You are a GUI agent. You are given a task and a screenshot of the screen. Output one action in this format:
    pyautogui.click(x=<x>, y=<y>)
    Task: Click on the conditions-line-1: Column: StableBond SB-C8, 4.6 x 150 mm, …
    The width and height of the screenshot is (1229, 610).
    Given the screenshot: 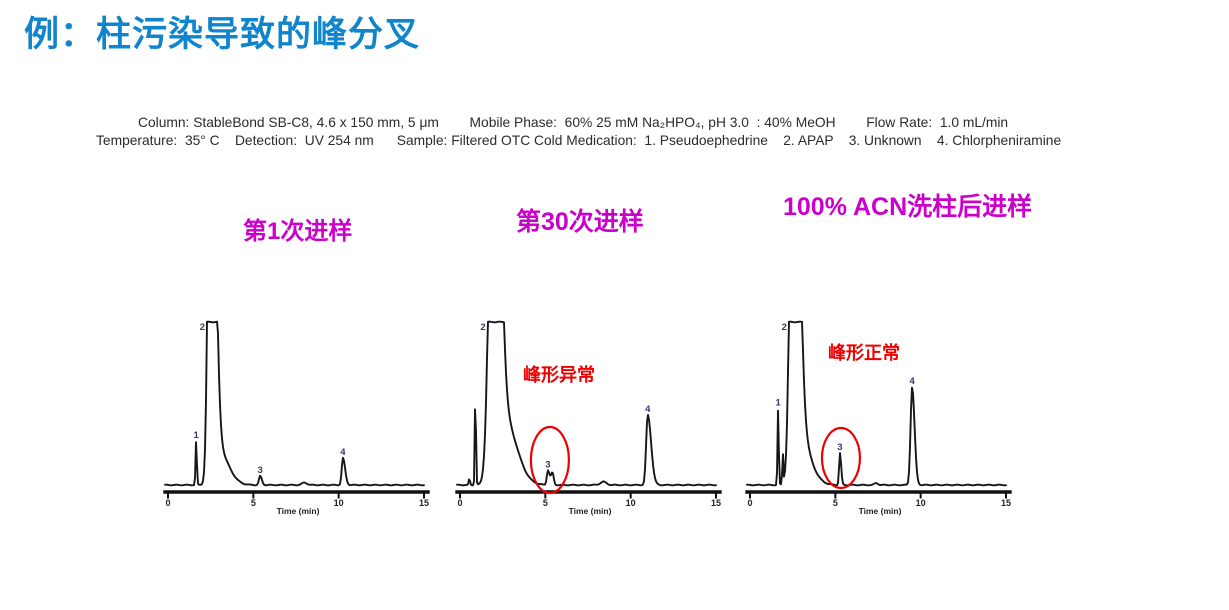 What is the action you would take?
    pyautogui.click(x=573, y=122)
    